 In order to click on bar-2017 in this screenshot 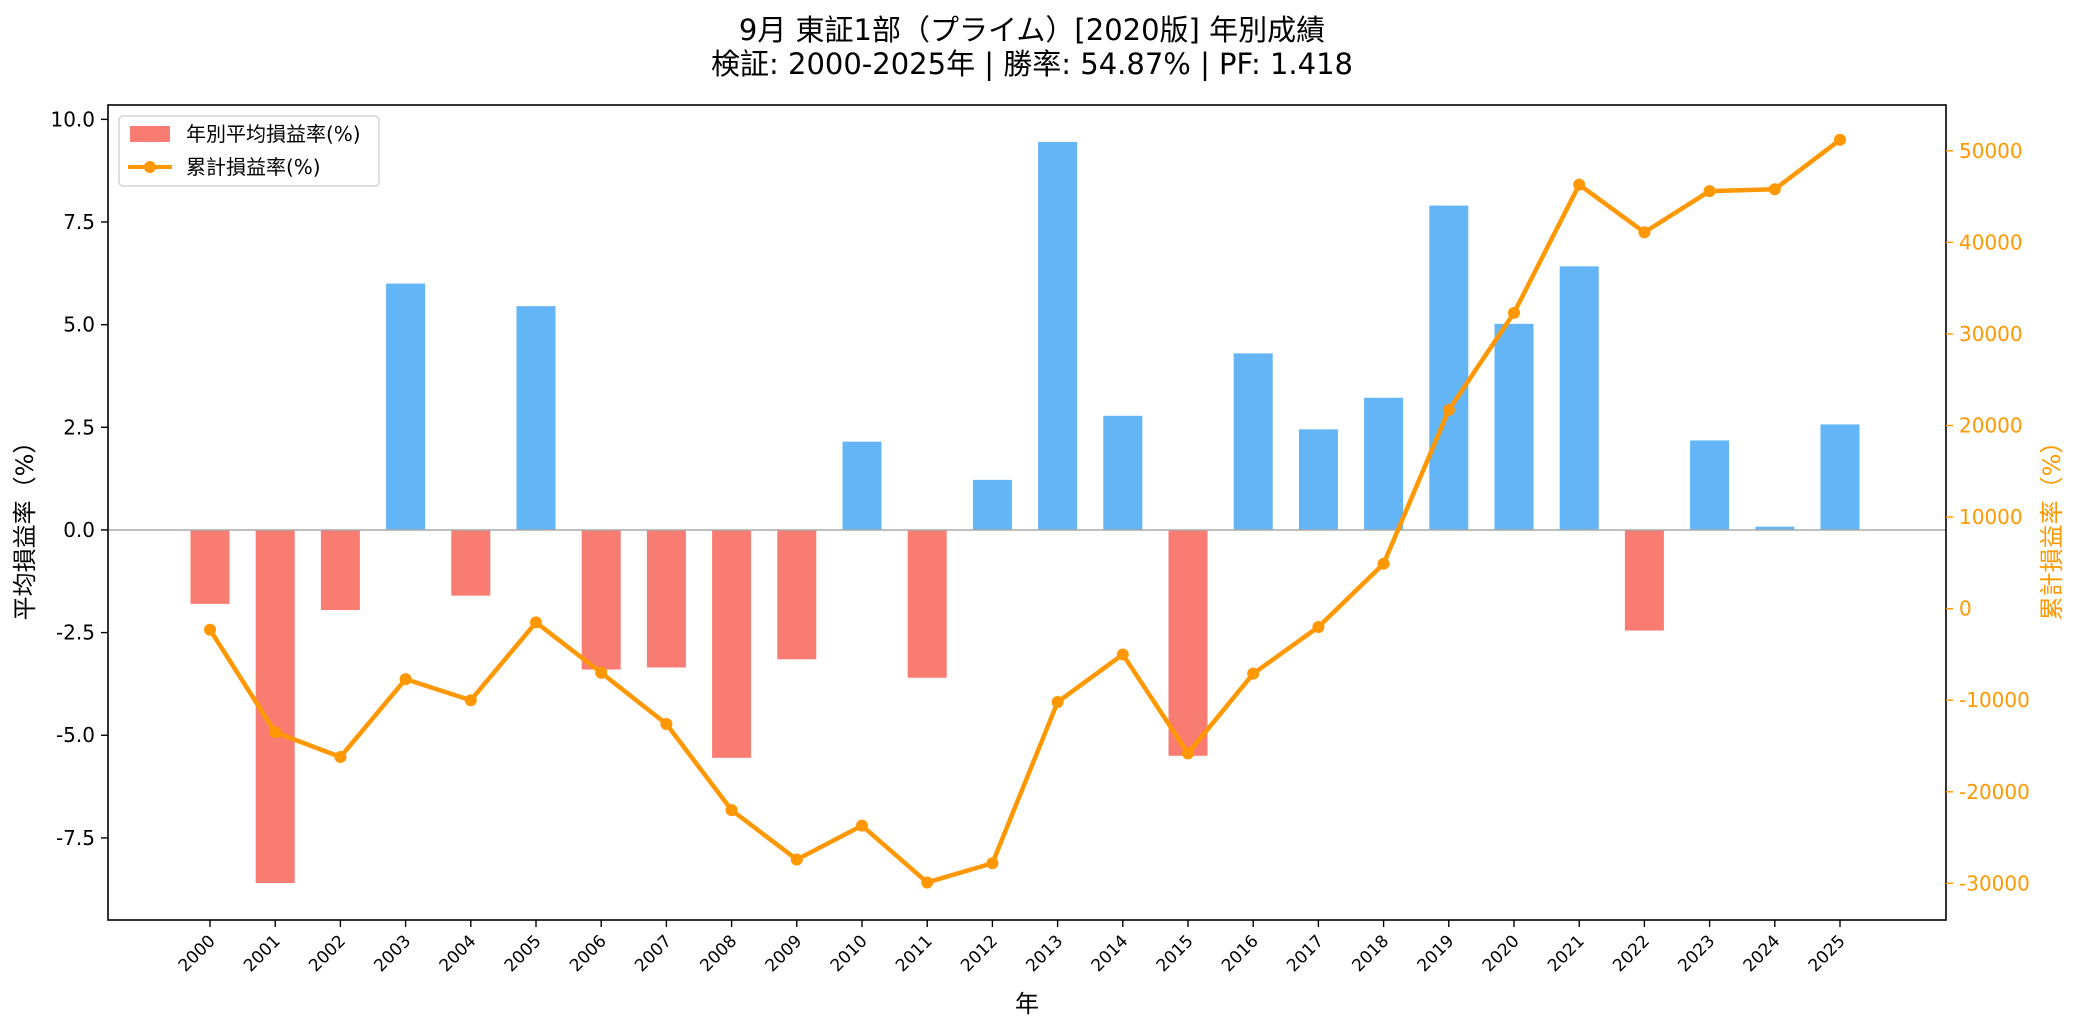, I will do `click(1318, 479)`.